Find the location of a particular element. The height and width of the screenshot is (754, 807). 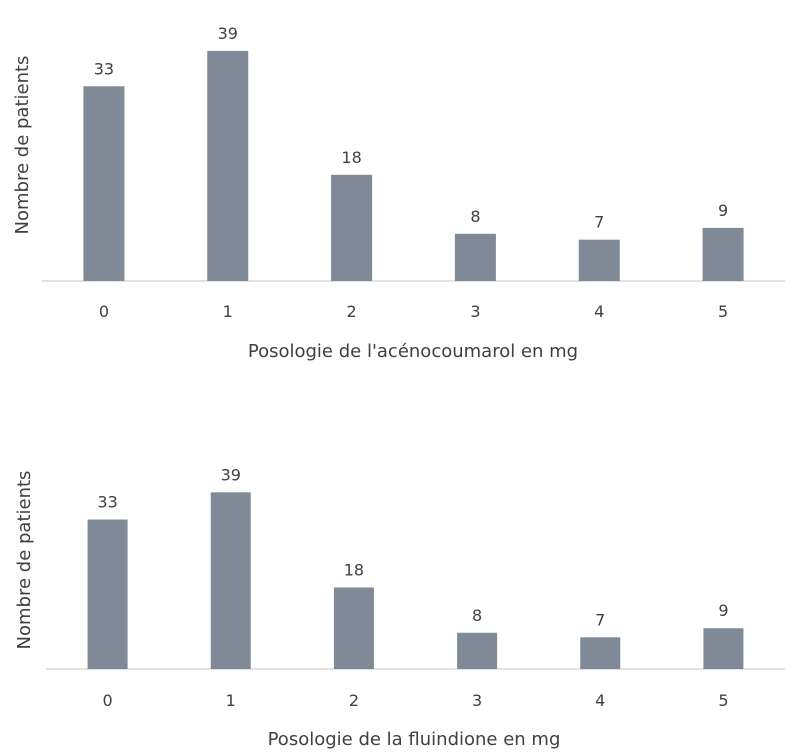

x-axis-label: Posologie de l'acénocoumarol en mg is located at coordinates (413, 351).